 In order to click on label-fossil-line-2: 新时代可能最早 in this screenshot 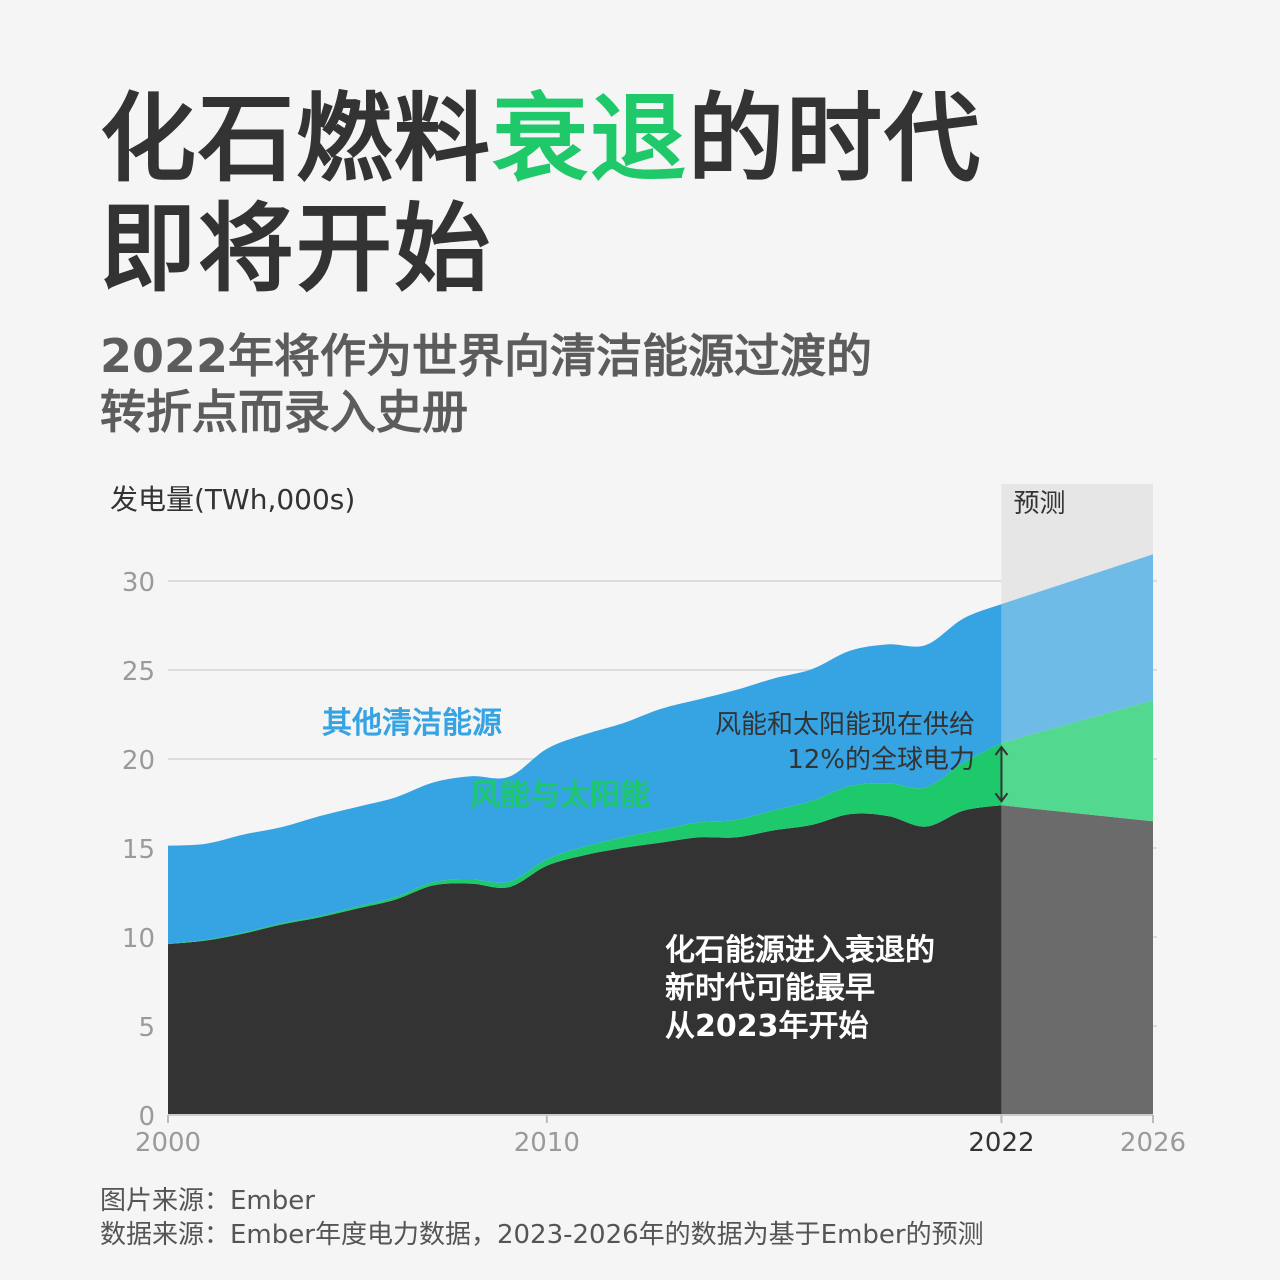, I will do `click(770, 988)`.